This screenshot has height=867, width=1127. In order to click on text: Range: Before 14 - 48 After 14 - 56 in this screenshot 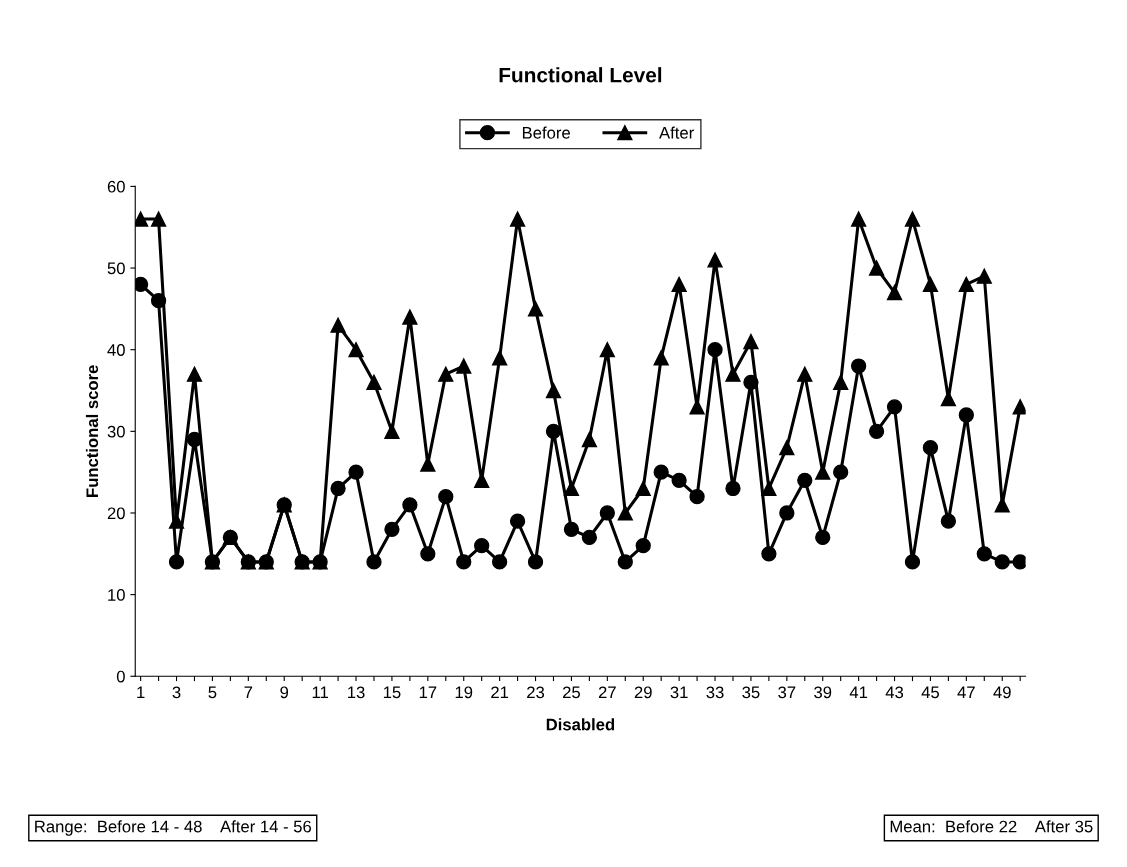, I will do `click(173, 828)`.